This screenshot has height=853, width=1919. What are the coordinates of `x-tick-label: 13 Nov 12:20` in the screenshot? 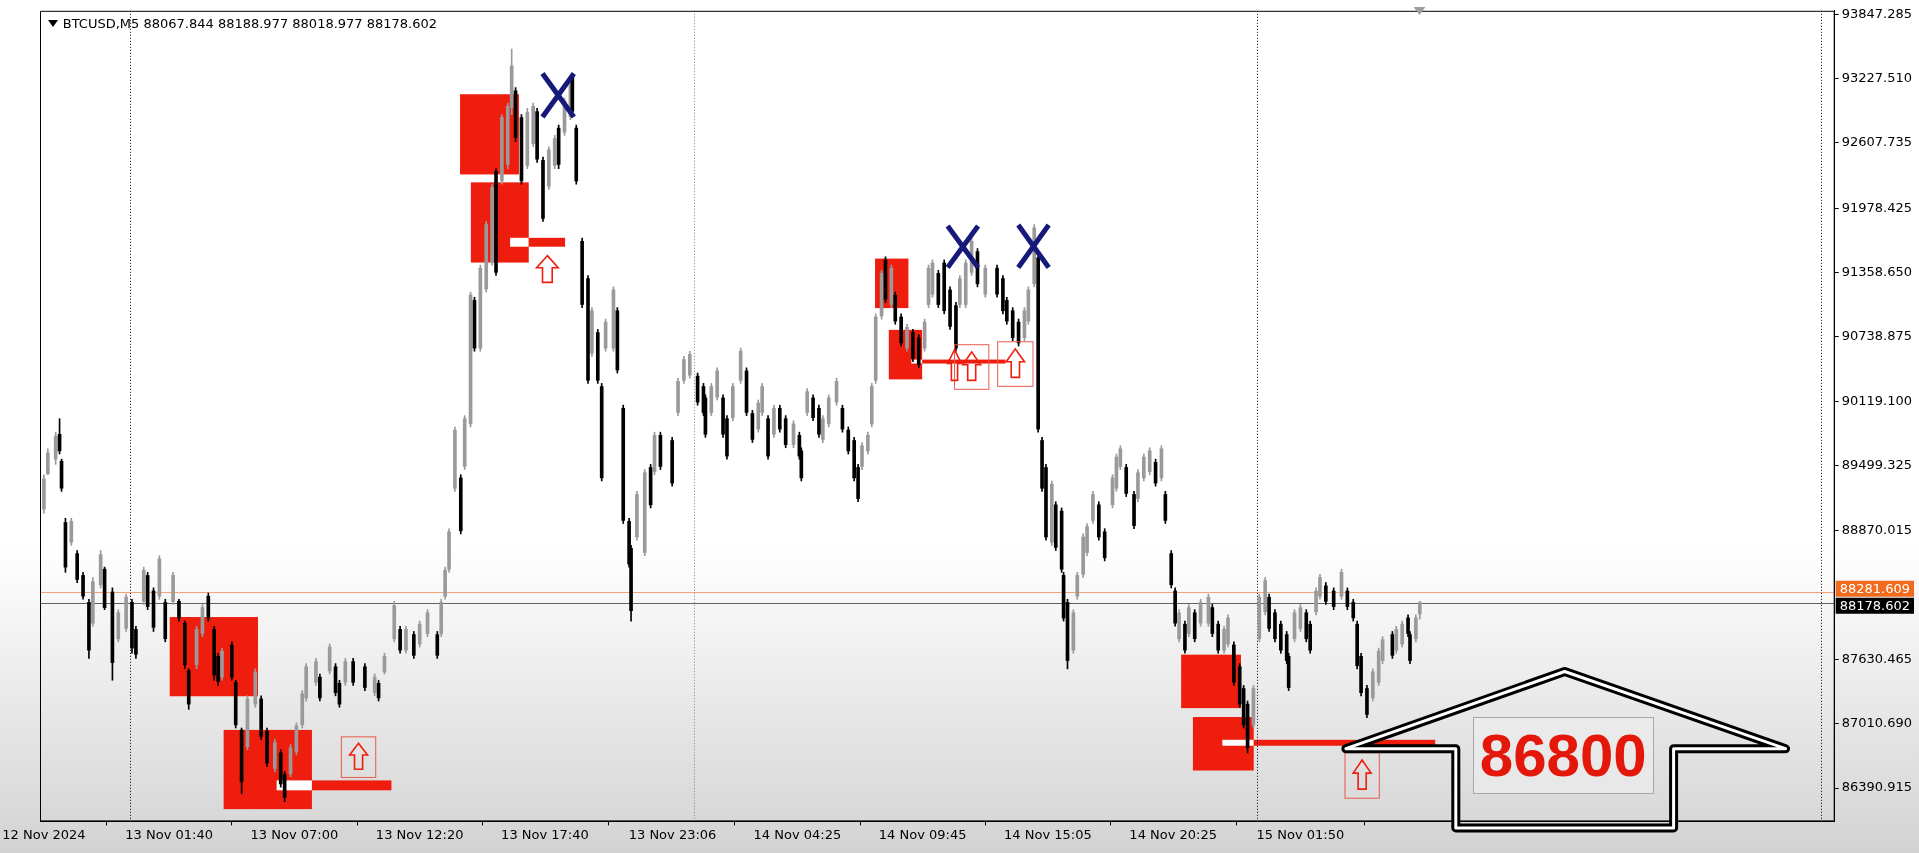 It's located at (419, 834).